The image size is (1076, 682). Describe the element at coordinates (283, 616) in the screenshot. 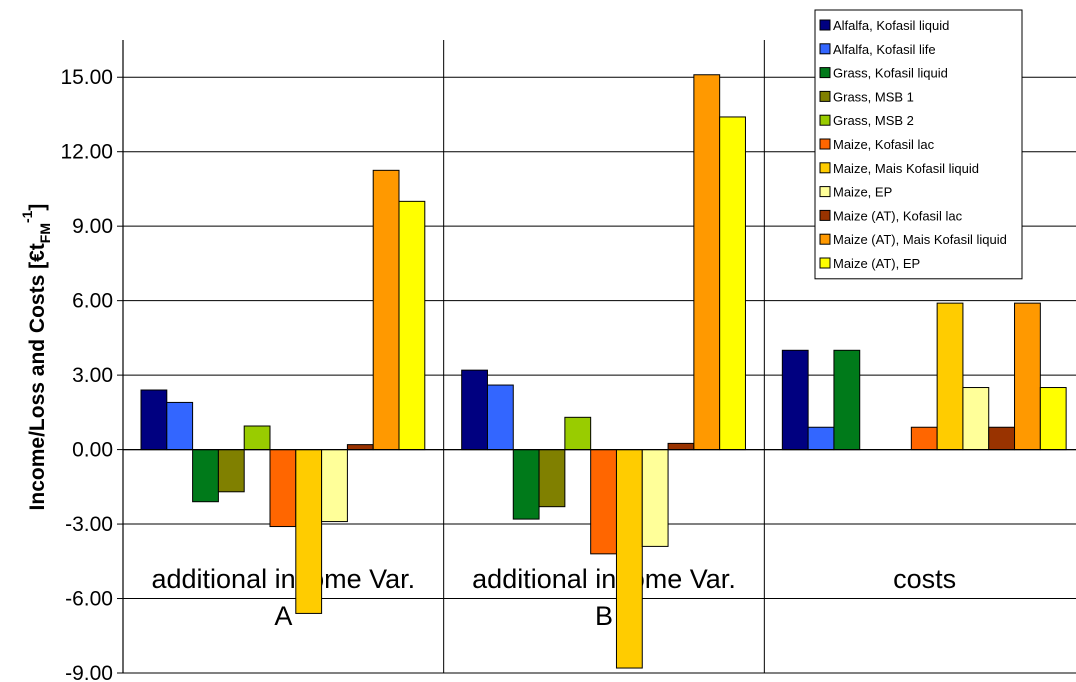

I see `category-label-line2: A` at that location.